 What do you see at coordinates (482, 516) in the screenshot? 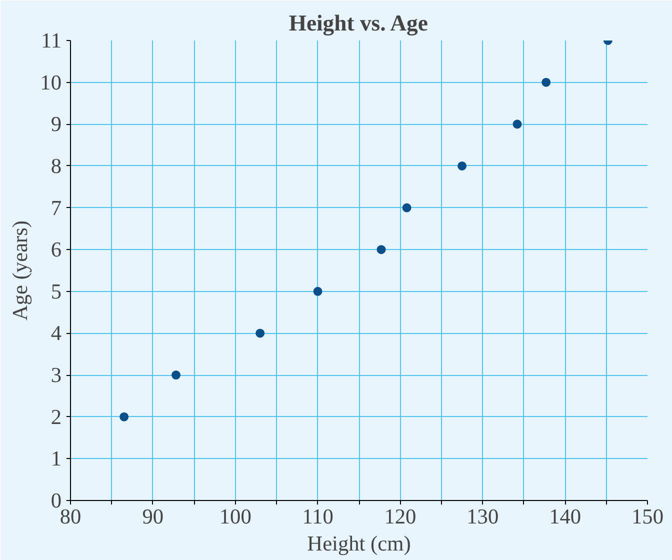
I see `x-tick-label: 130` at bounding box center [482, 516].